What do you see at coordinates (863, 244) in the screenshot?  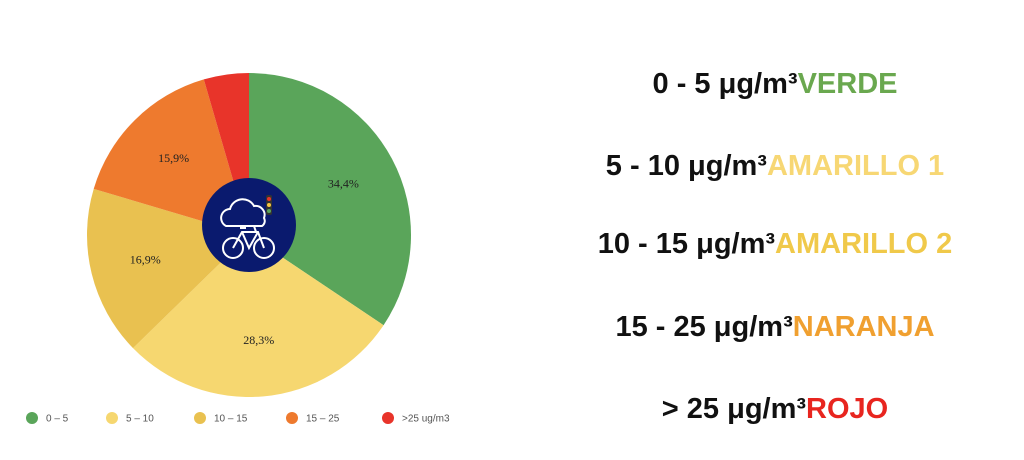 I see `scale-name: AMARILLO 2` at bounding box center [863, 244].